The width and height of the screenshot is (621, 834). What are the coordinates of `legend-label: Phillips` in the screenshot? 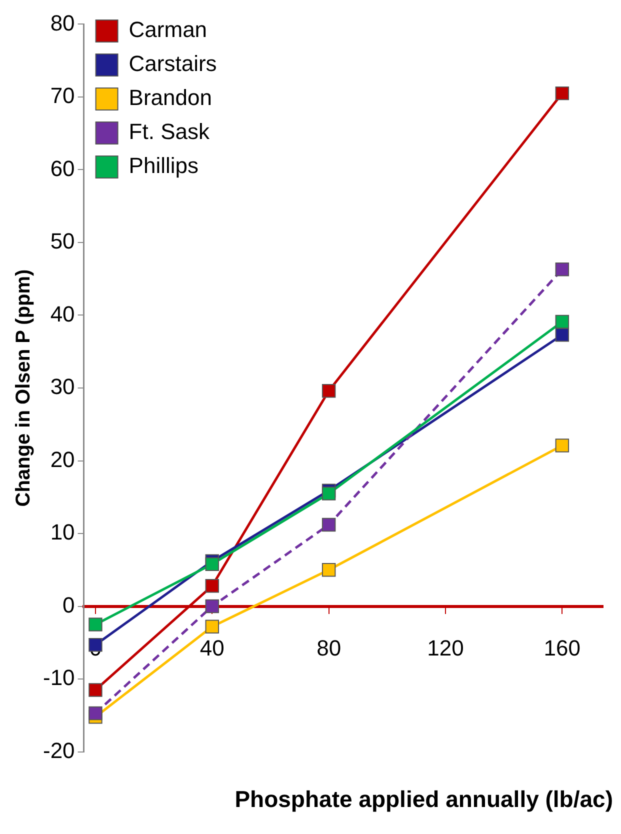 It's located at (163, 165).